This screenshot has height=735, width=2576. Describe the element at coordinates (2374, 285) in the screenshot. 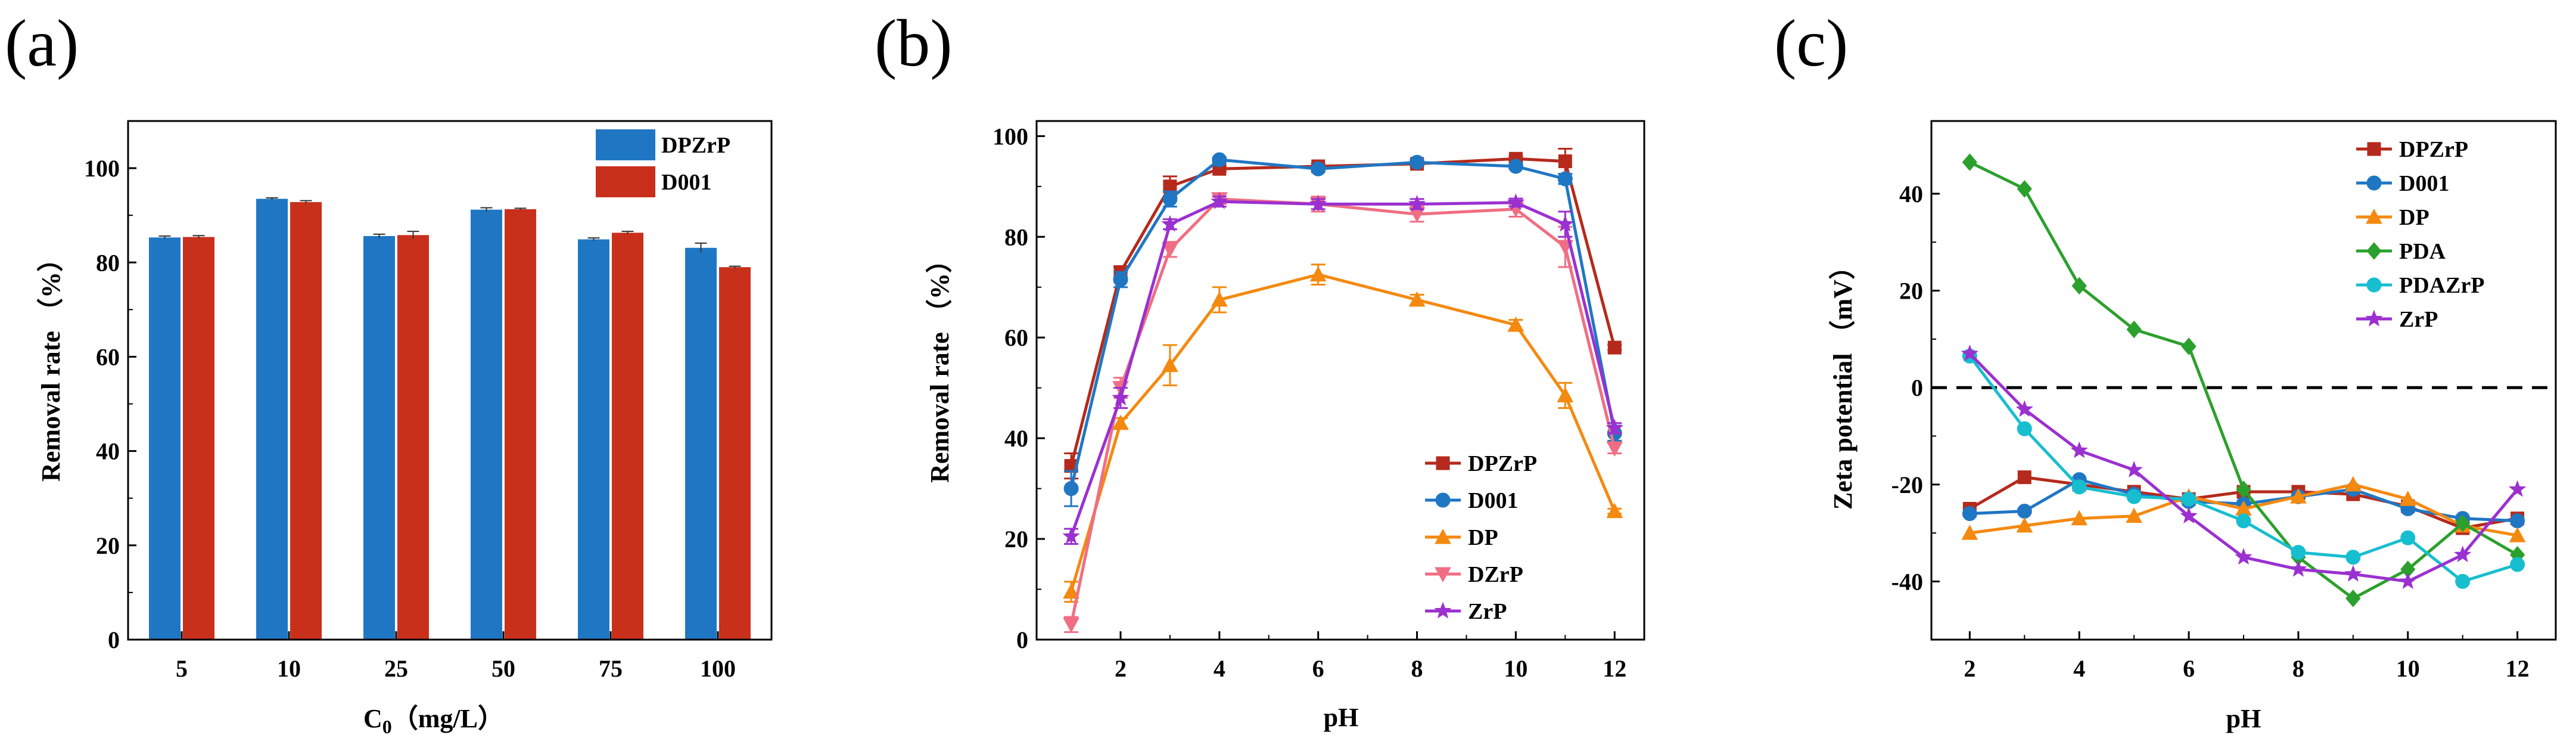

I see `c-legend-symbol-pdazrp` at that location.